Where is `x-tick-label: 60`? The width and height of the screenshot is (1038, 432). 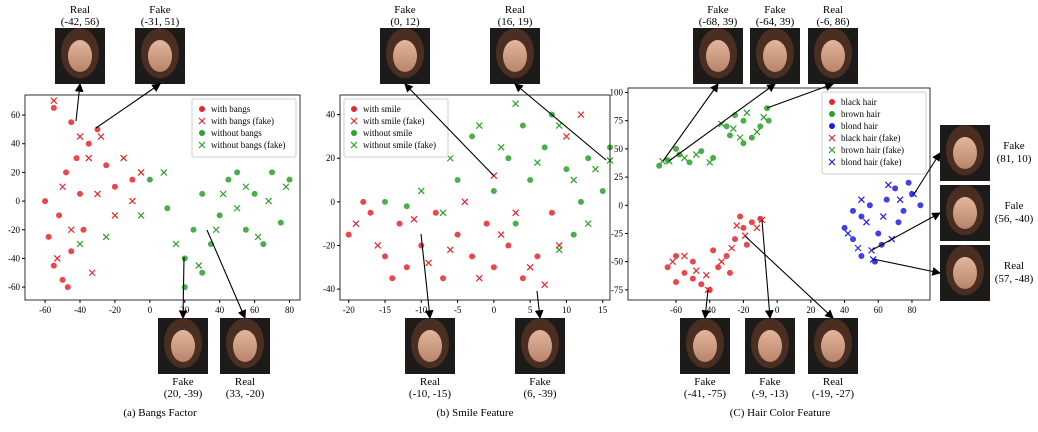
x-tick-label: 60 is located at coordinates (879, 310).